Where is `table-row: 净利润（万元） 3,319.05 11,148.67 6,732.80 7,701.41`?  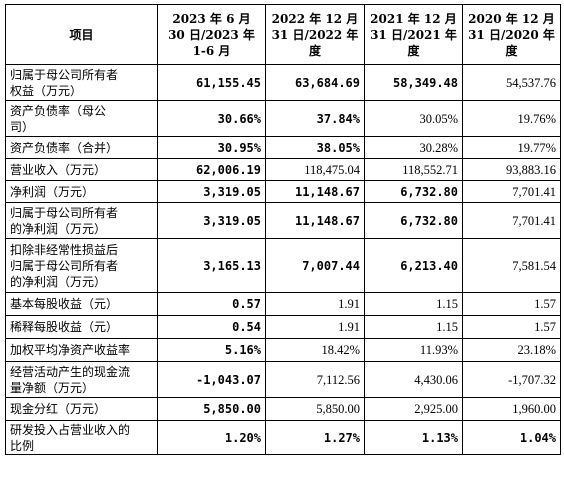
table-row: 净利润（万元） 3,319.05 11,148.67 6,732.80 7,701.41 is located at coordinates (283, 191).